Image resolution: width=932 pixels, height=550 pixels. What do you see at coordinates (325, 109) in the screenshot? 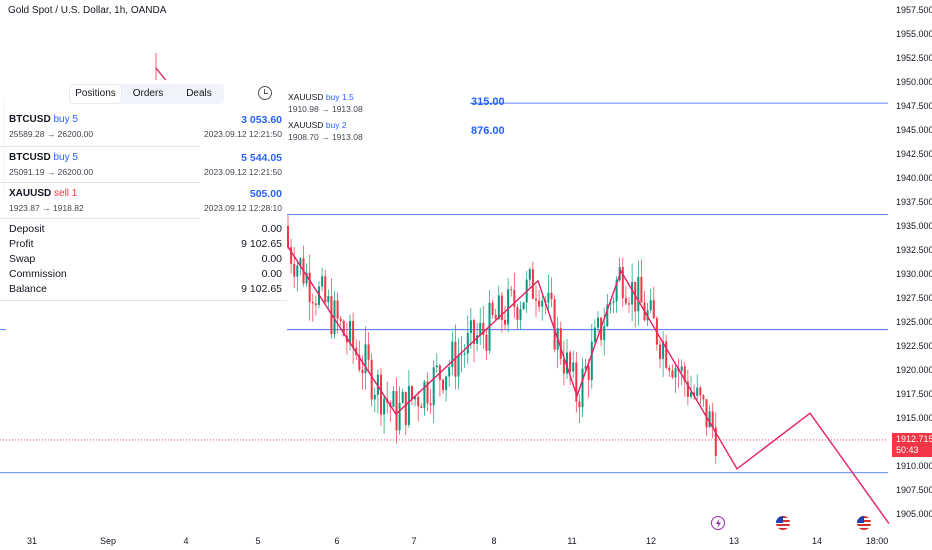
I see `order-prices-1: 1910.98 → 1913.08` at bounding box center [325, 109].